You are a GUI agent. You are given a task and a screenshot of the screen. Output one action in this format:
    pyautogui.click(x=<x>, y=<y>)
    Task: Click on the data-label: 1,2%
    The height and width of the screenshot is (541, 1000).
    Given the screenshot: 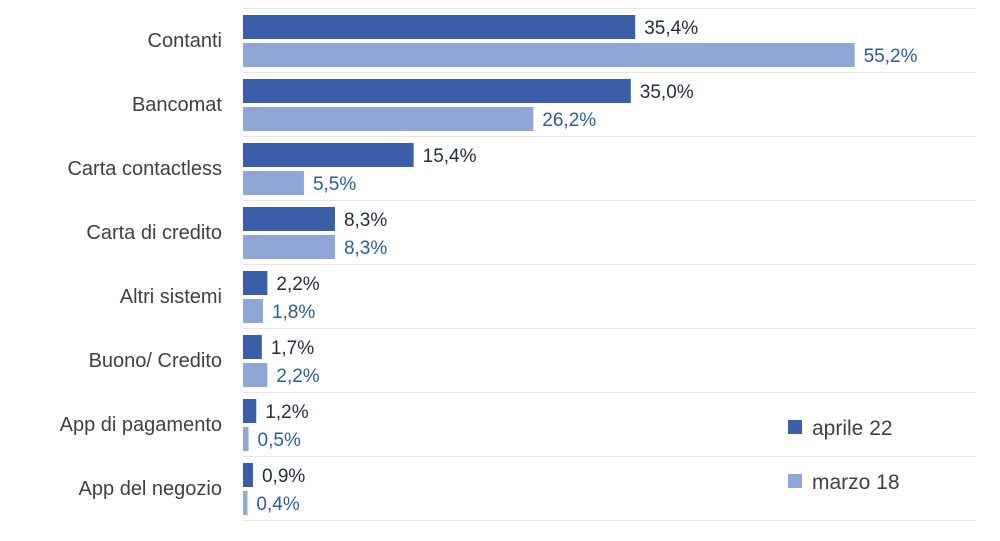 What is the action you would take?
    pyautogui.click(x=286, y=412)
    